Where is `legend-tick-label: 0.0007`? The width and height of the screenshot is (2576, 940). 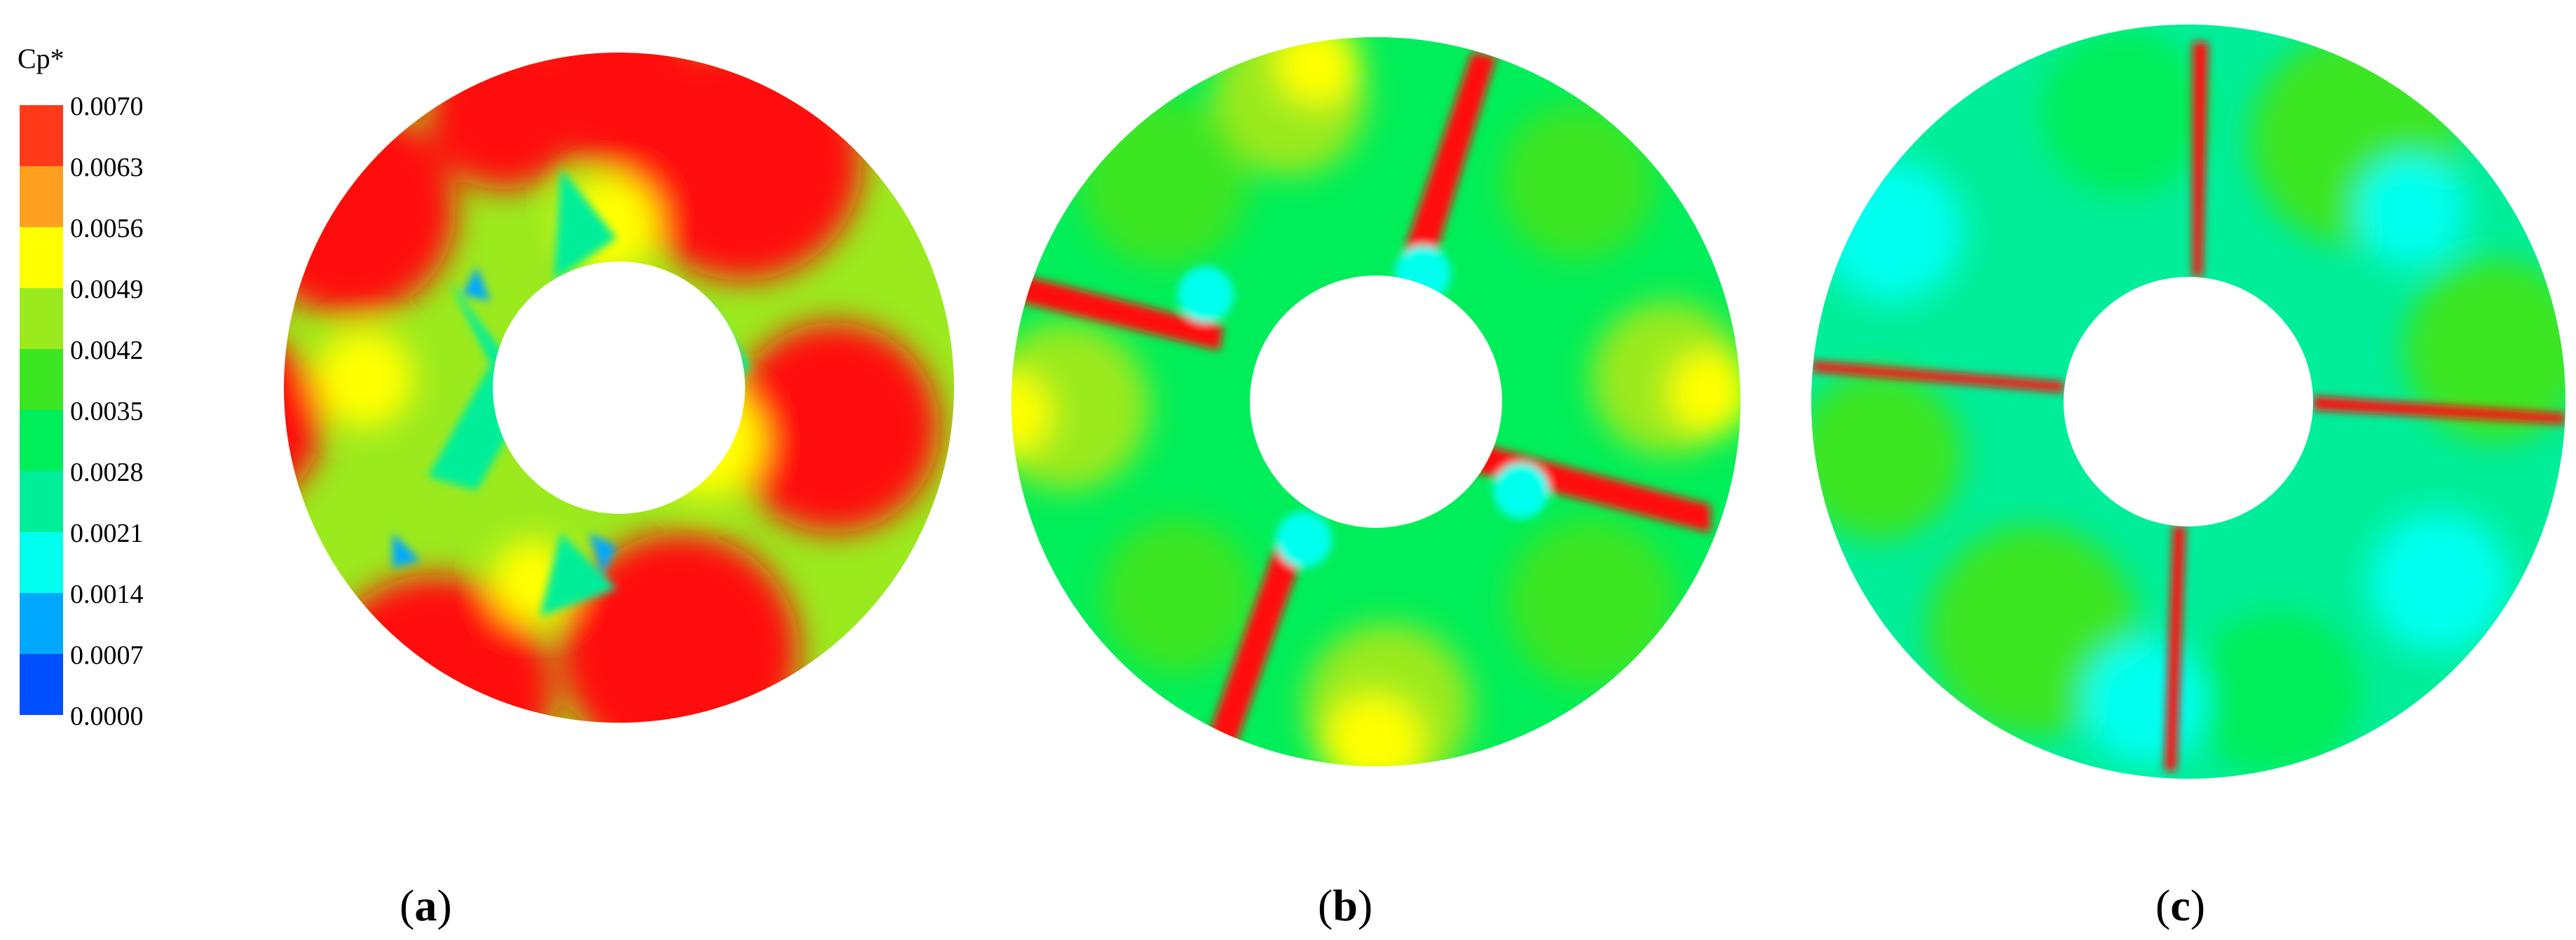 legend-tick-label: 0.0007 is located at coordinates (107, 655).